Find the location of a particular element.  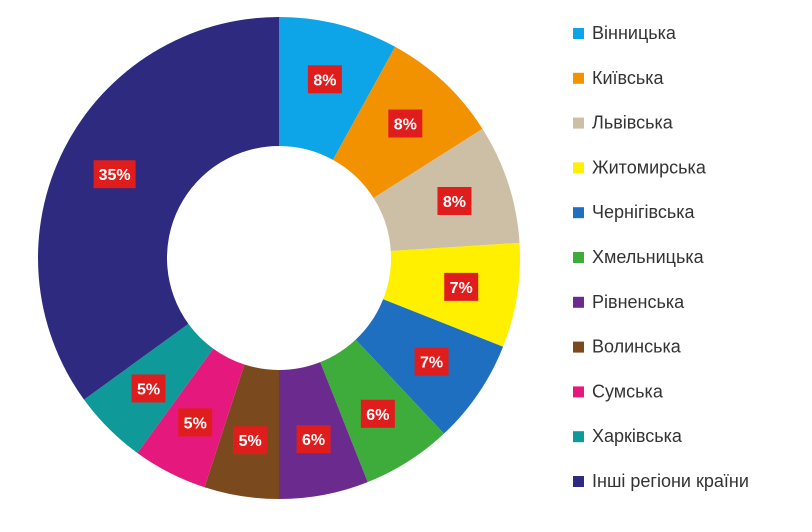

slice-label-рівненська: 6% is located at coordinates (313, 439).